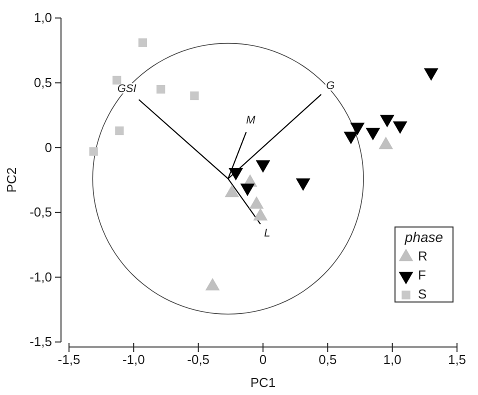  Describe the element at coordinates (422, 294) in the screenshot. I see `legend-label: S` at that location.